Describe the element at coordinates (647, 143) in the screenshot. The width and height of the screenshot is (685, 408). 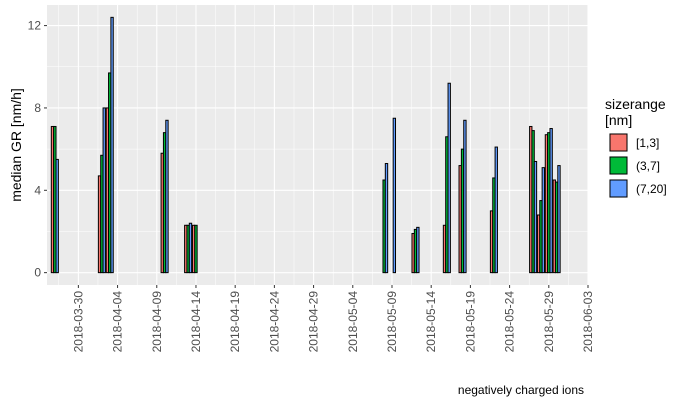
I see `legend-key-label: [1,3]` at that location.